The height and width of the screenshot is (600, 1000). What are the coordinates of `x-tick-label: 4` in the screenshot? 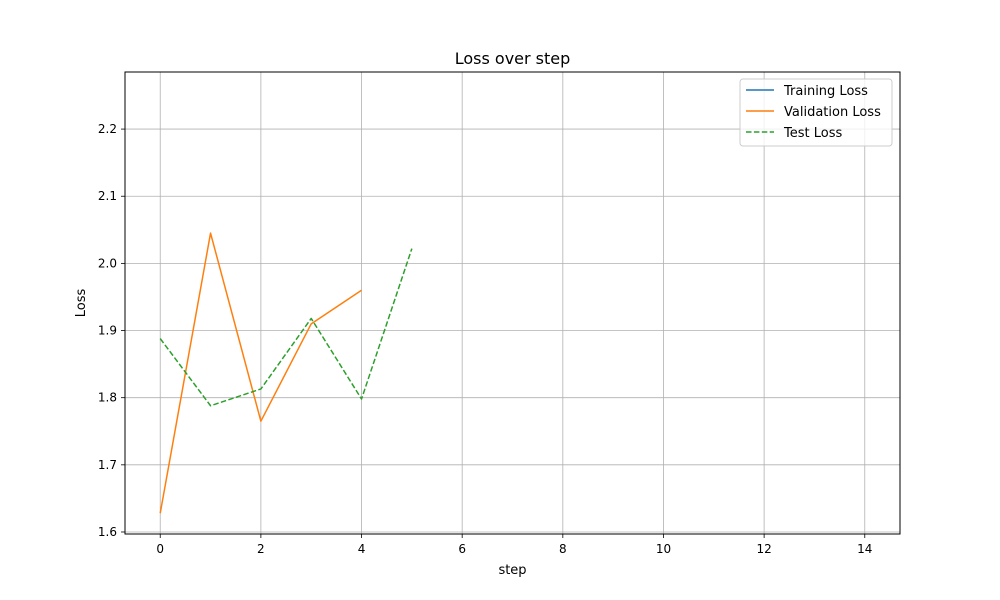 It's located at (362, 549).